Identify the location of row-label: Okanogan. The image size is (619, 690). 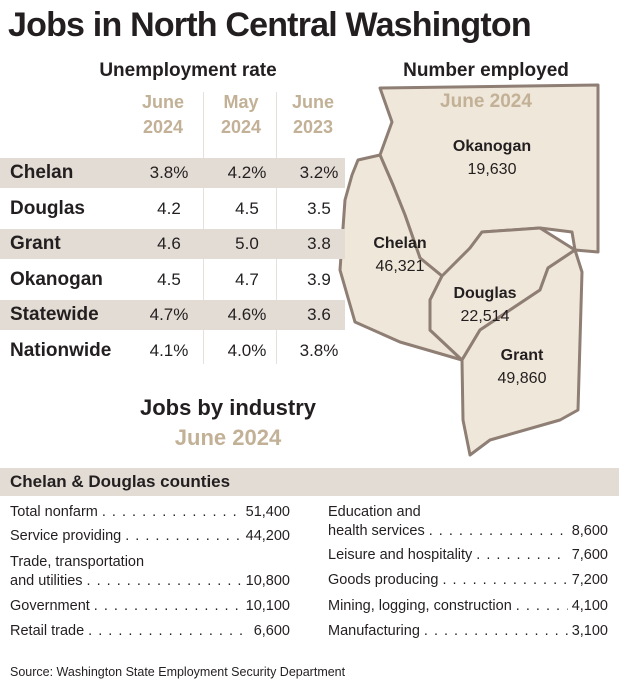
(56, 279).